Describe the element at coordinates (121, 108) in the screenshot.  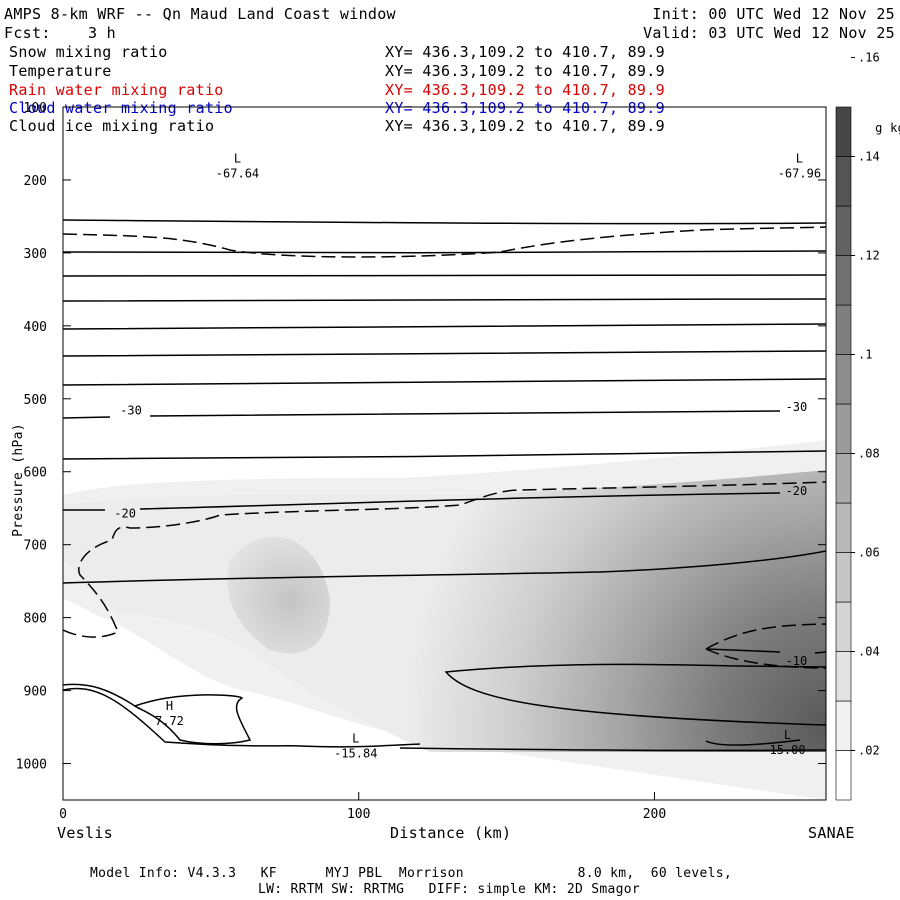
I see `field-name-cloud-water: Cloud water mixing ratio` at that location.